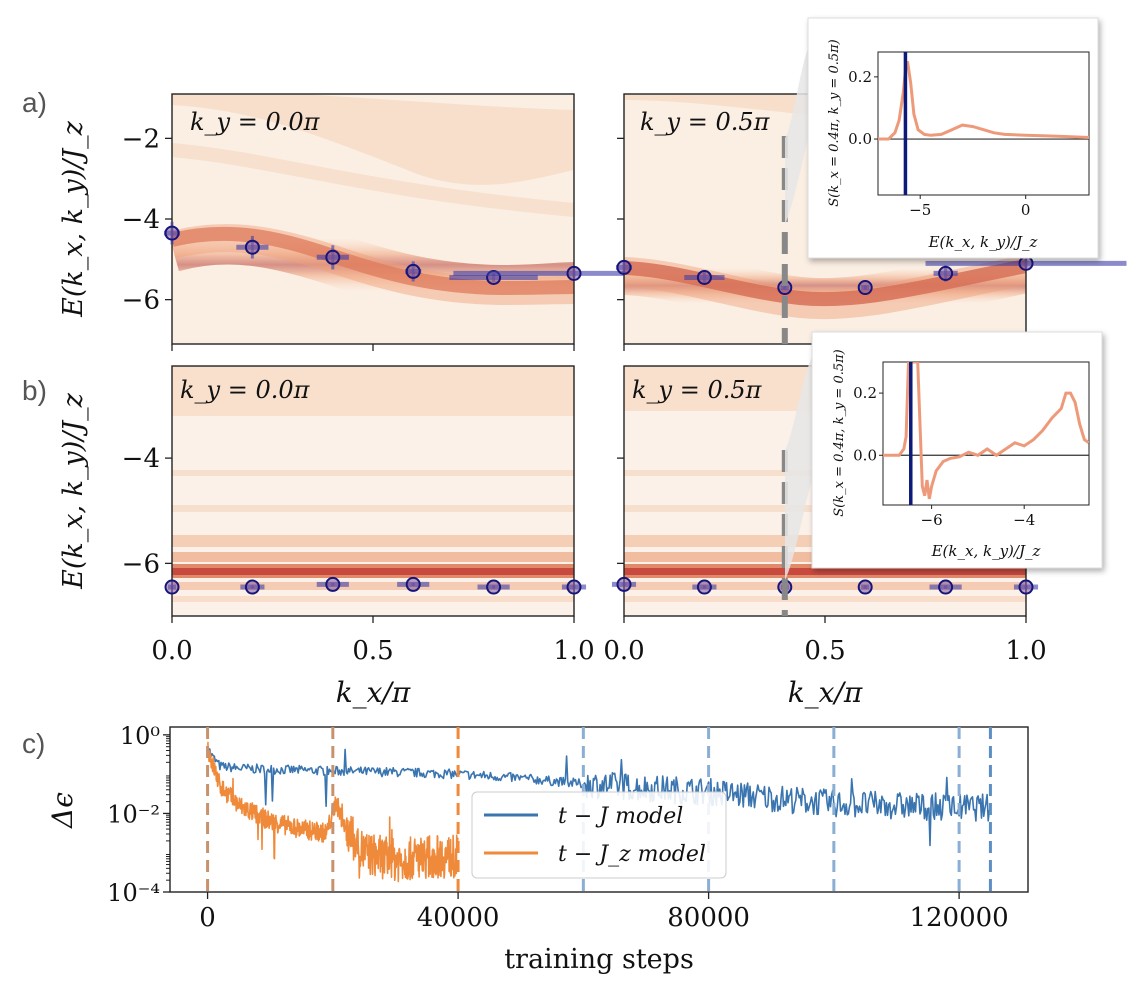  Describe the element at coordinates (140, 736) in the screenshot. I see `c-ytick-label: 10⁰` at that location.